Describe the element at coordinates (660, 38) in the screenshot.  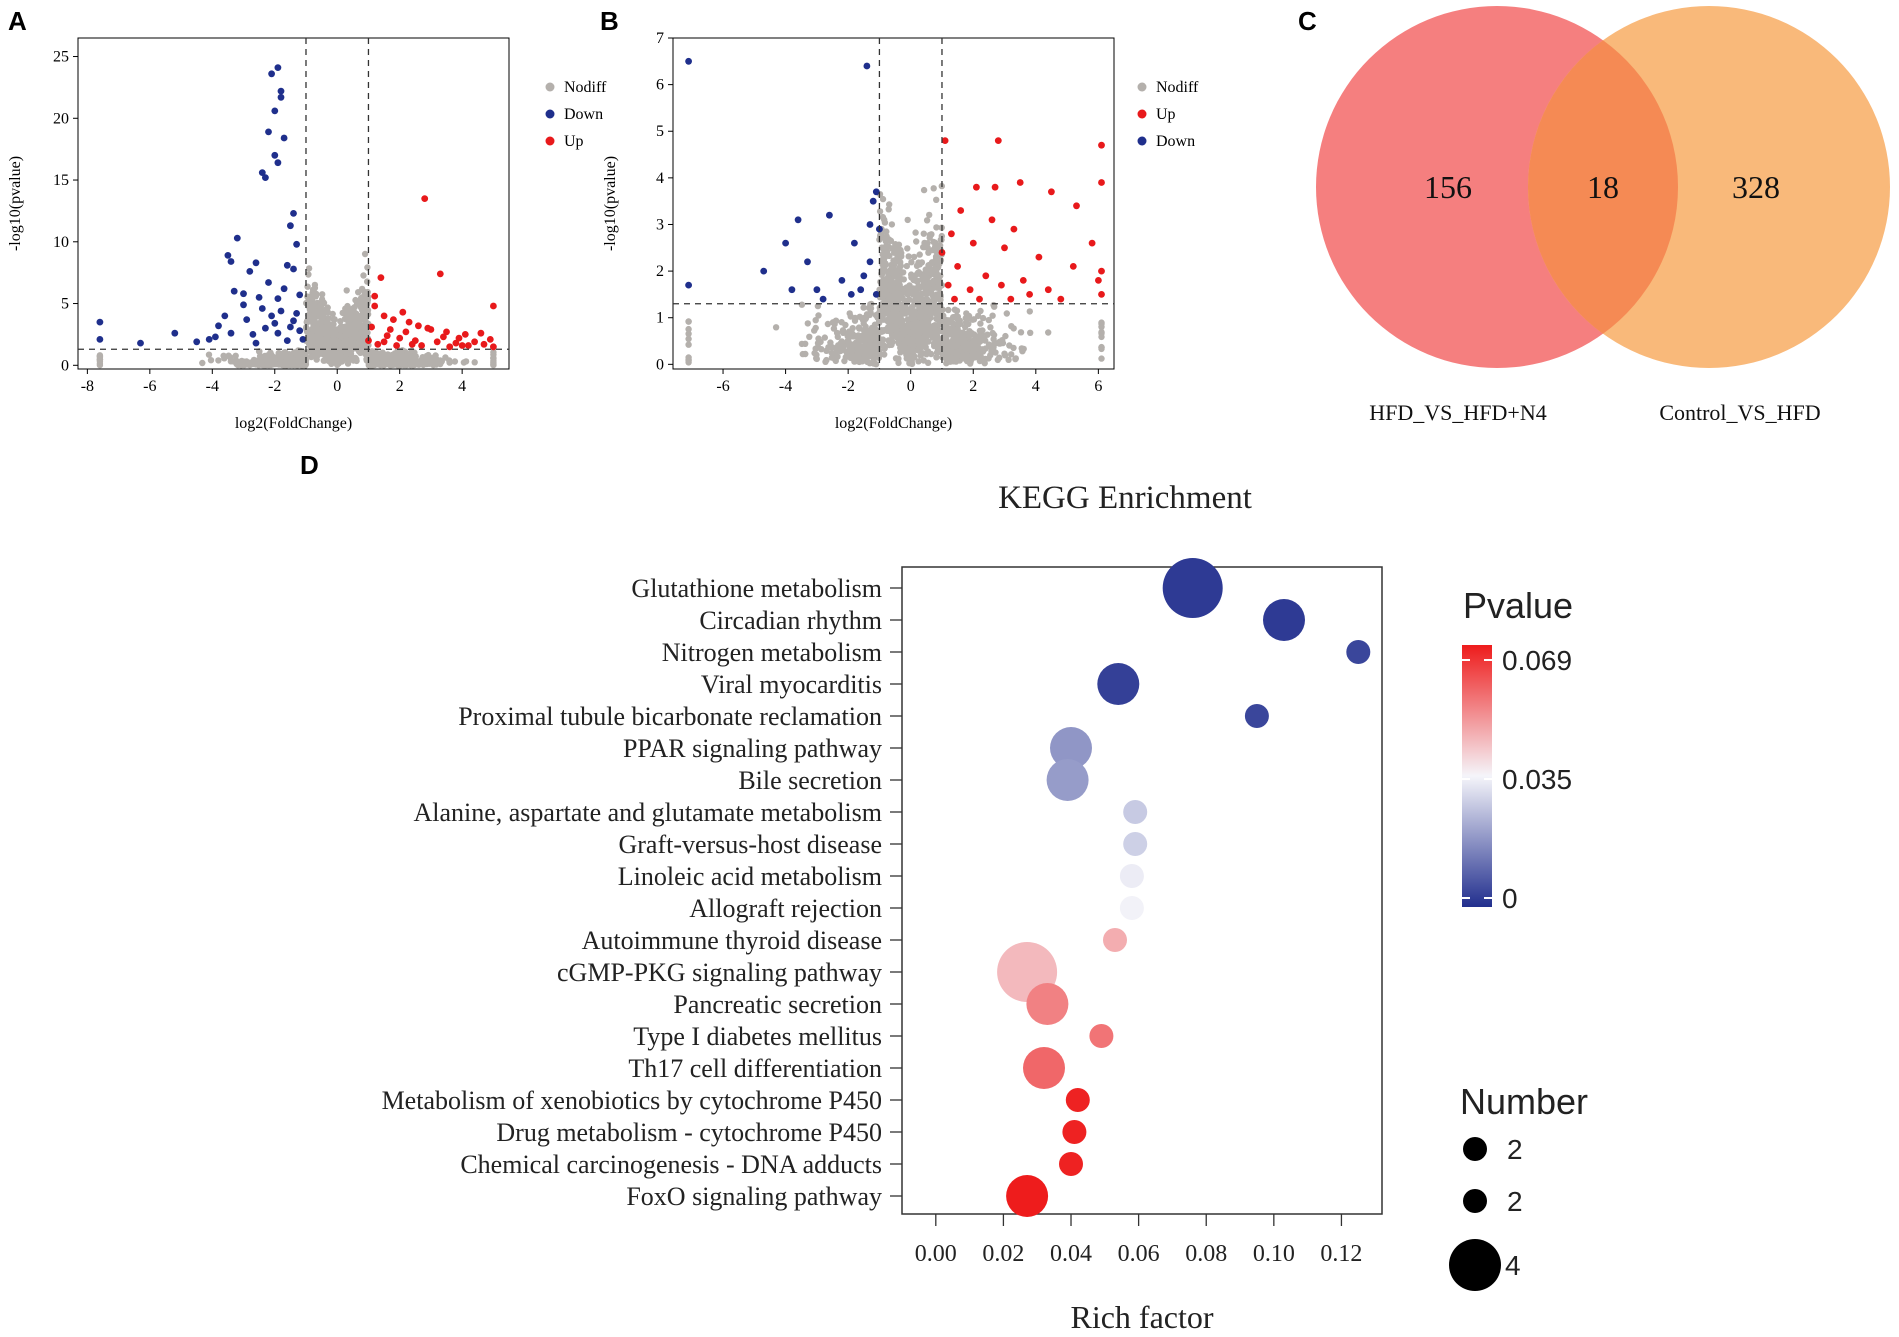
I see `volcano-b-y-tick-label: 7` at that location.